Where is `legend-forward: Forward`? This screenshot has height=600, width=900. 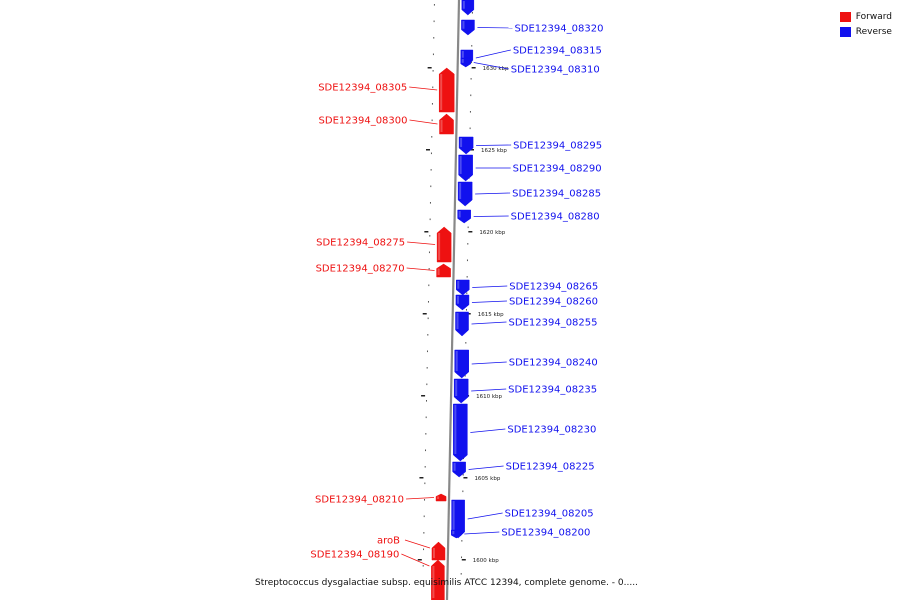 legend-forward: Forward is located at coordinates (865, 16).